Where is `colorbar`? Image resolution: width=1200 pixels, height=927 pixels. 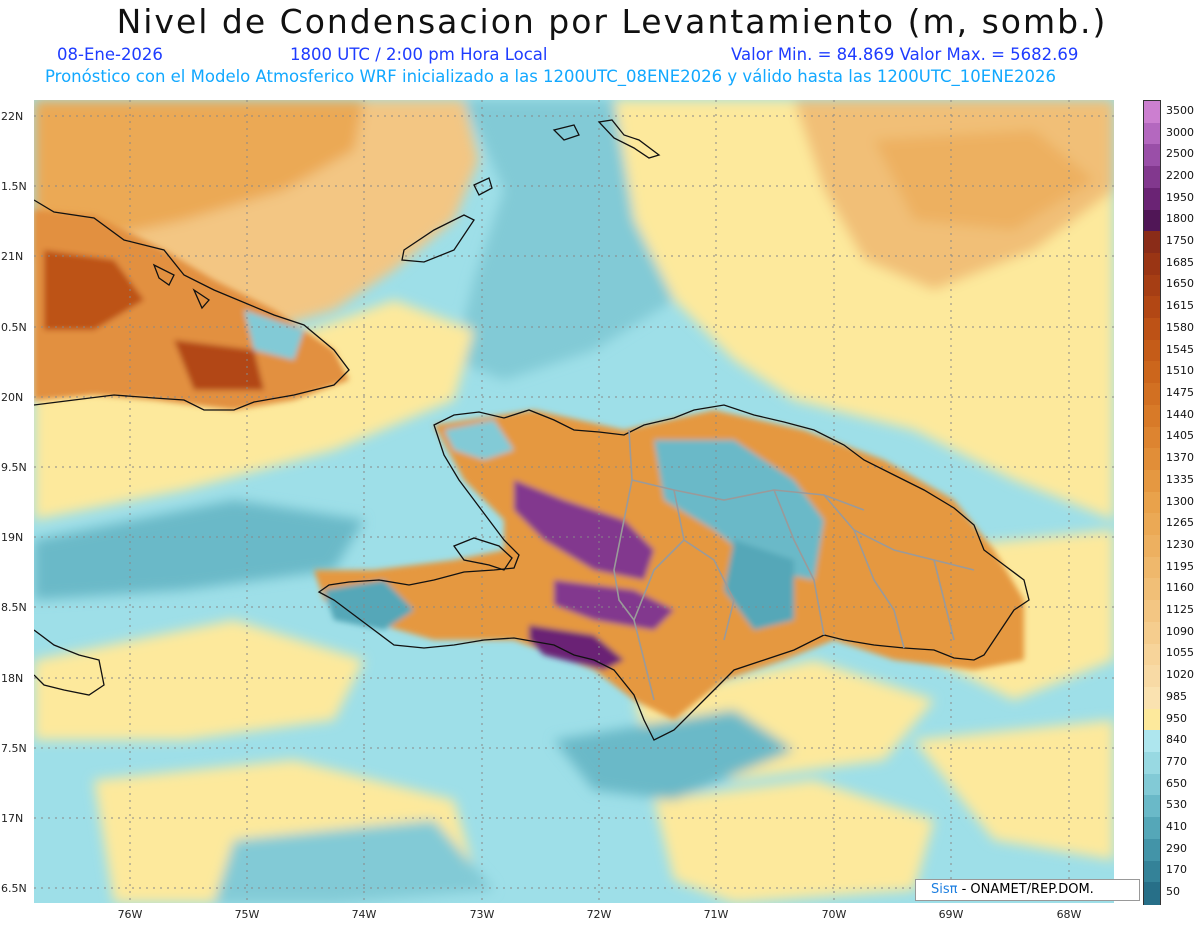
colorbar is located at coordinates (1152, 502).